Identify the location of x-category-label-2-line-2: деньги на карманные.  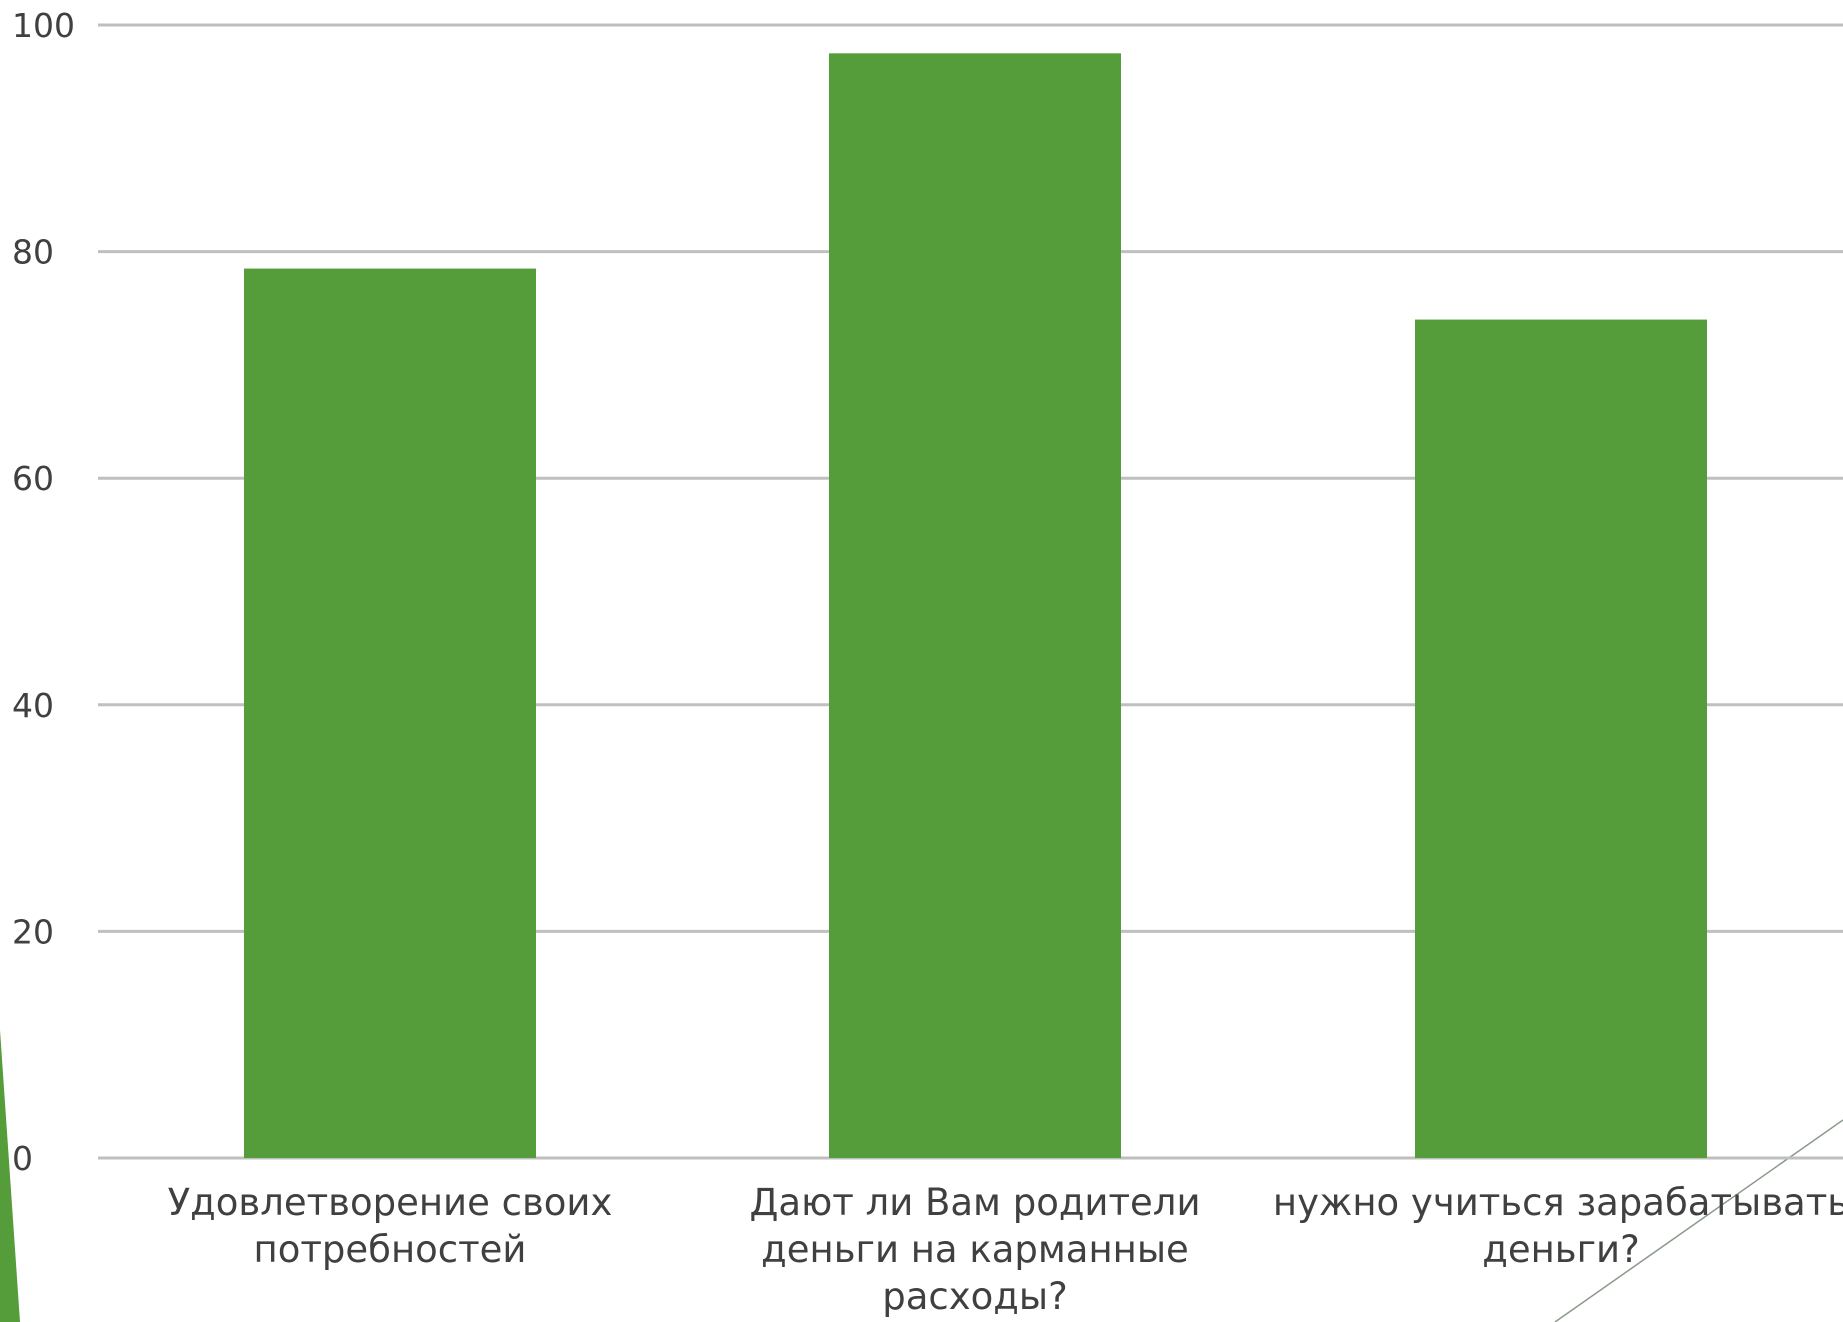
(975, 1249).